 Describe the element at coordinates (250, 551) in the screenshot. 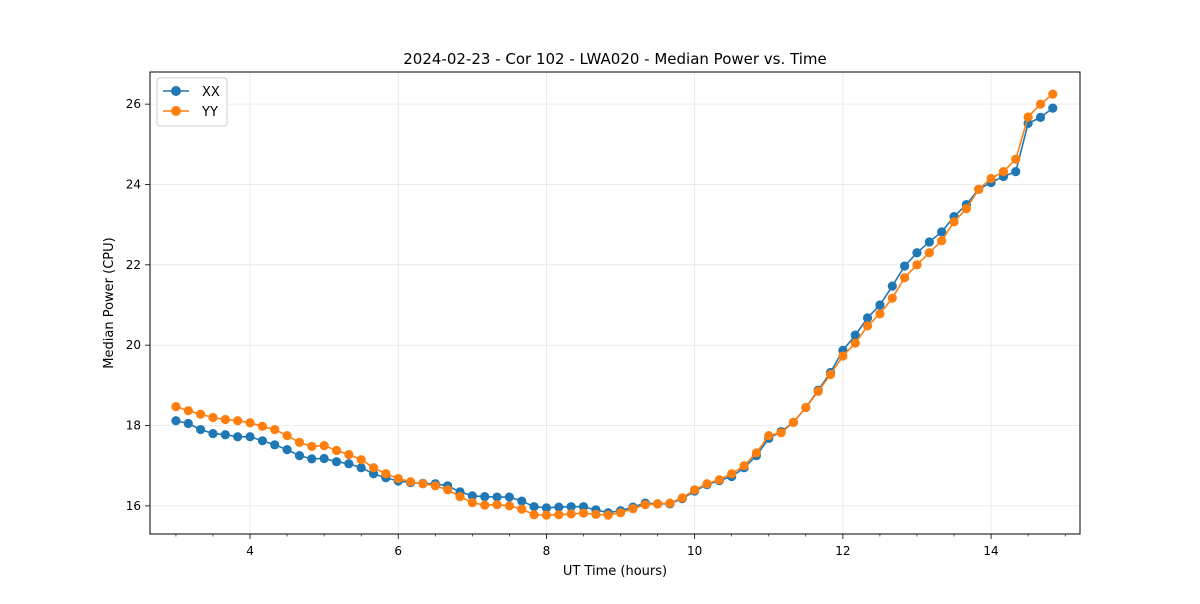

I see `x-tick-label: 4` at that location.